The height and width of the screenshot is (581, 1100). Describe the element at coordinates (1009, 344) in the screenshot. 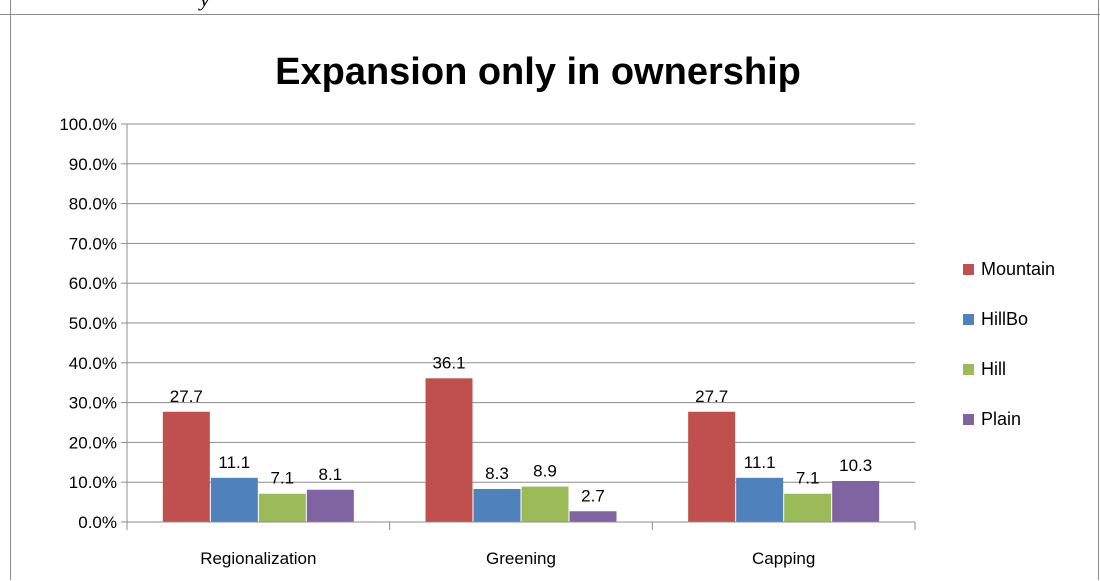

I see `legend: Mountain HillBo Hill Plain` at that location.